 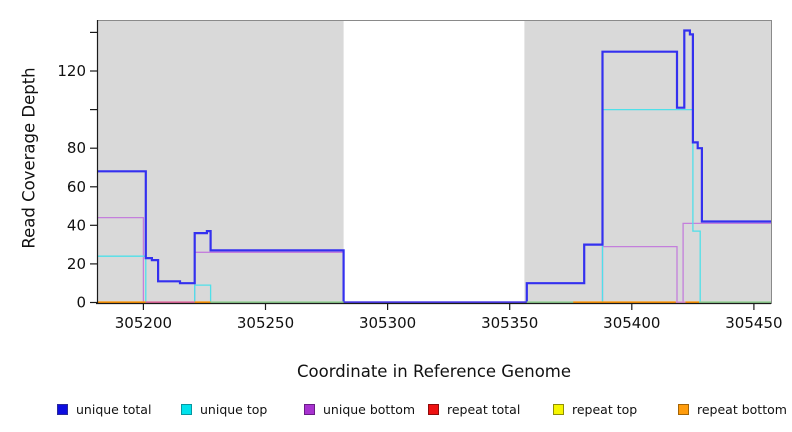 What do you see at coordinates (742, 409) in the screenshot?
I see `legend-label: repeat bottom` at bounding box center [742, 409].